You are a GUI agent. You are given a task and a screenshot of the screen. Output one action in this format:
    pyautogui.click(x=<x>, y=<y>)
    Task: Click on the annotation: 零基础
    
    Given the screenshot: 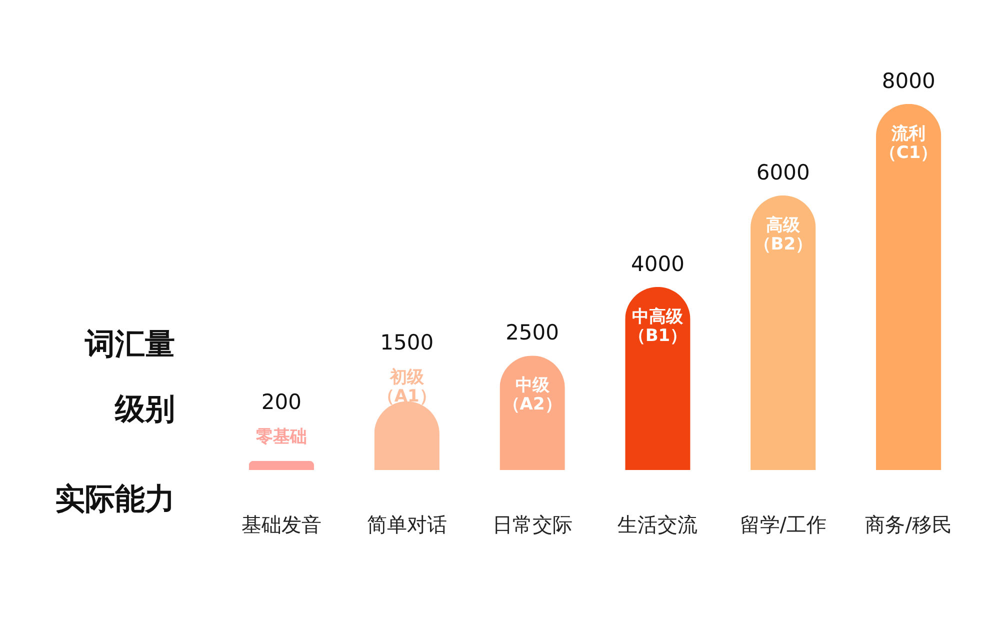 What is the action you would take?
    pyautogui.click(x=280, y=436)
    